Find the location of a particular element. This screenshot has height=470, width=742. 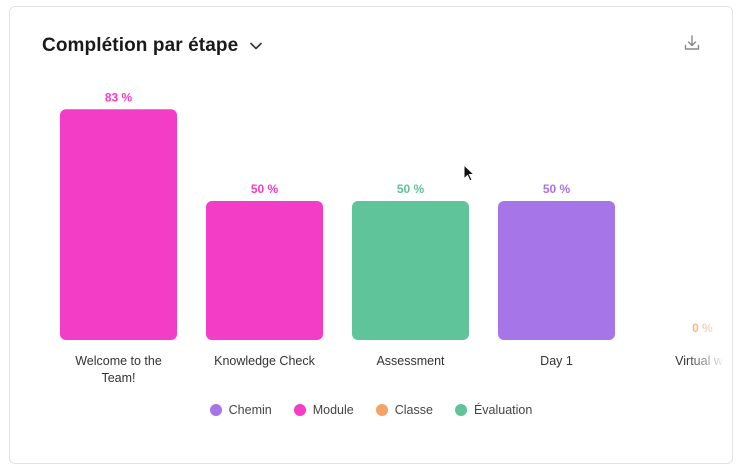

legend-item-module: Module is located at coordinates (323, 410).